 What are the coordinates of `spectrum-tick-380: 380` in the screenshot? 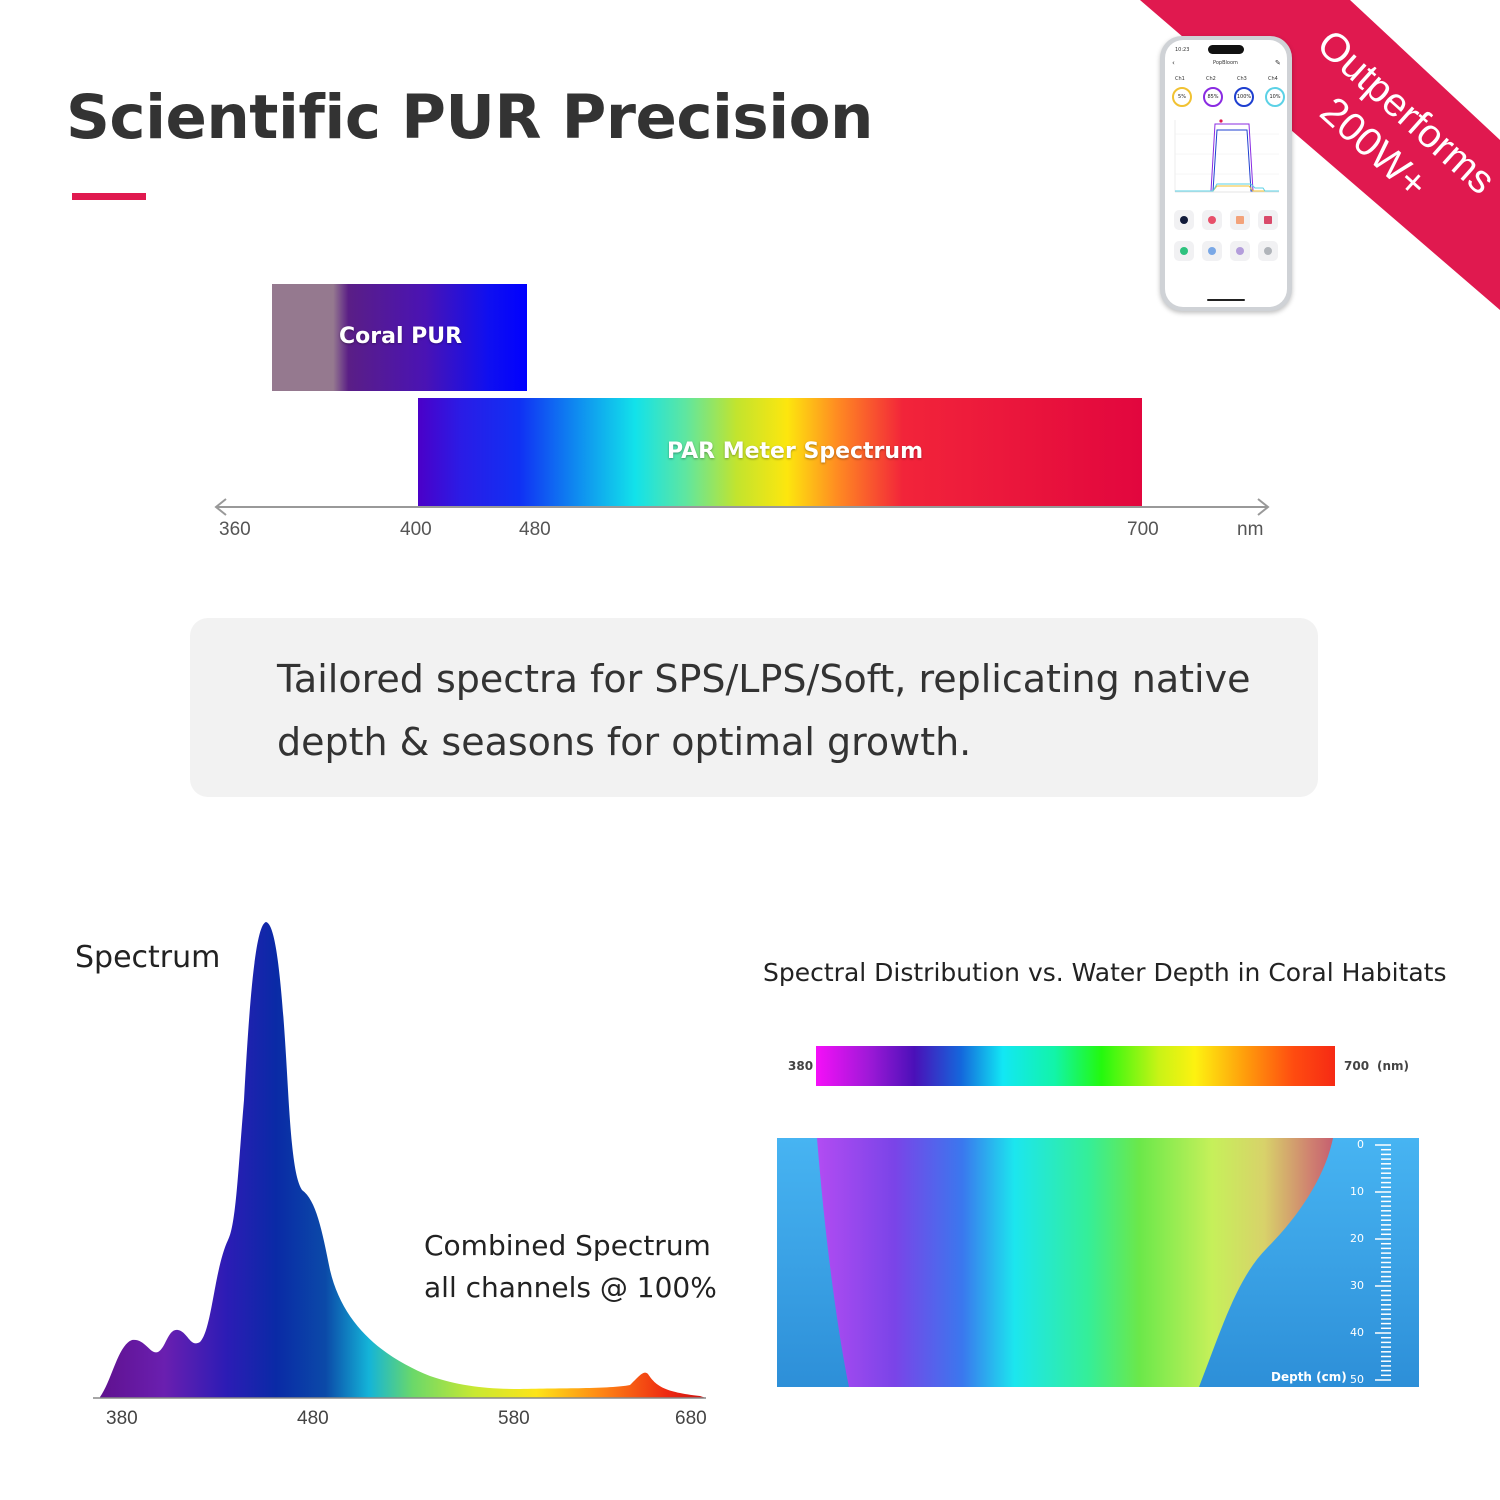 It's located at (122, 1418).